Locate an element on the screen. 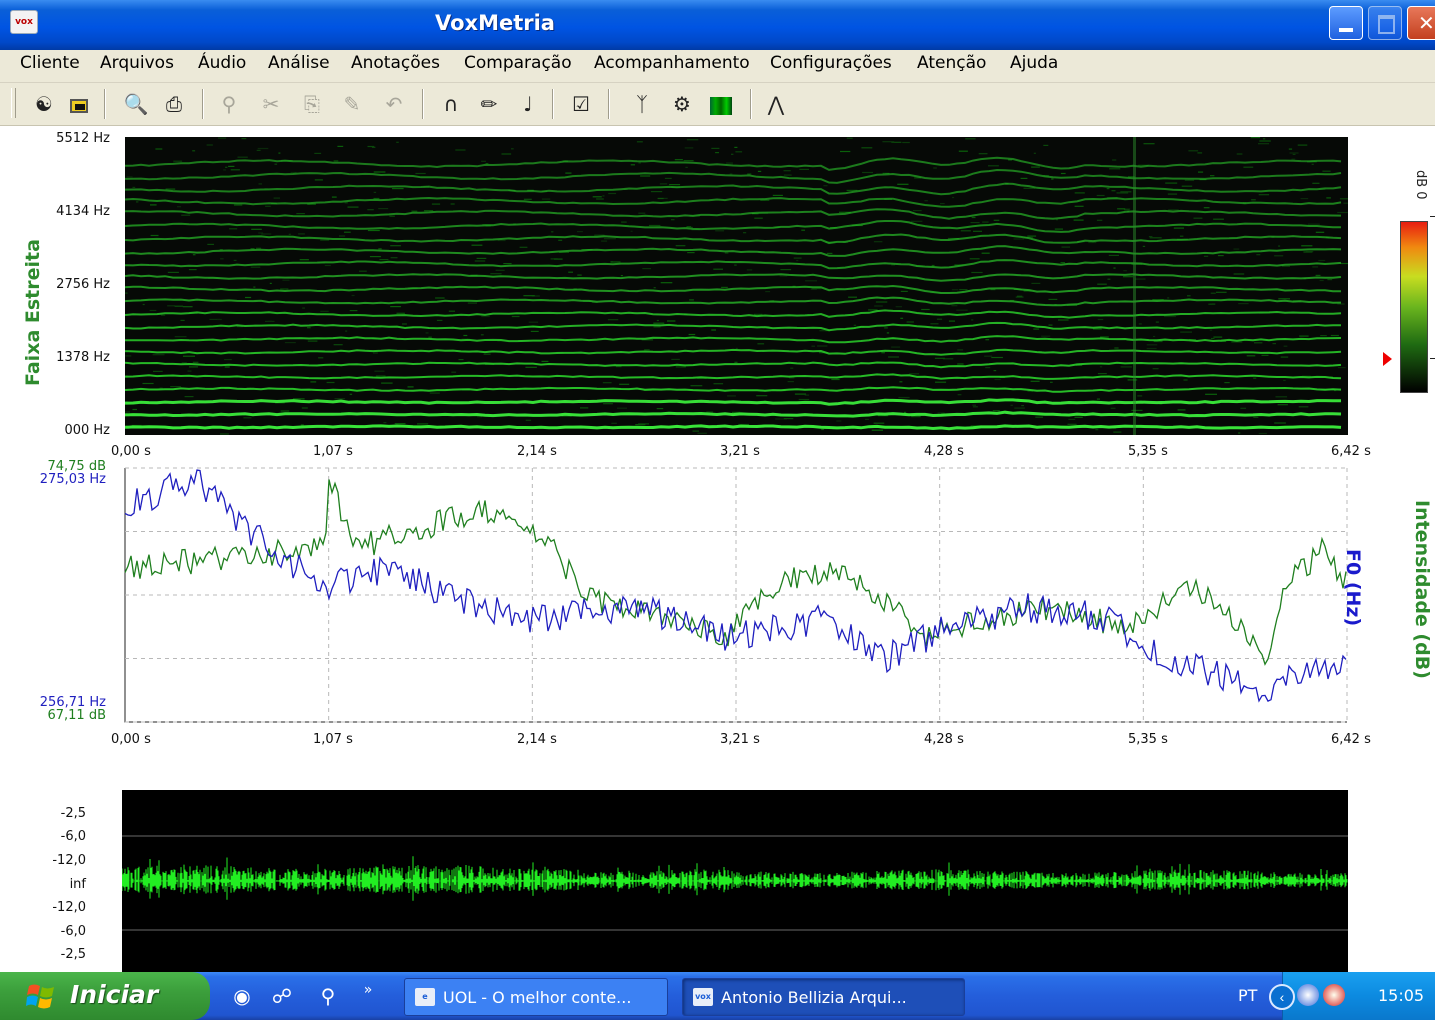 This screenshot has height=1020, width=1435. menu-atencao: Atenção is located at coordinates (952, 63).